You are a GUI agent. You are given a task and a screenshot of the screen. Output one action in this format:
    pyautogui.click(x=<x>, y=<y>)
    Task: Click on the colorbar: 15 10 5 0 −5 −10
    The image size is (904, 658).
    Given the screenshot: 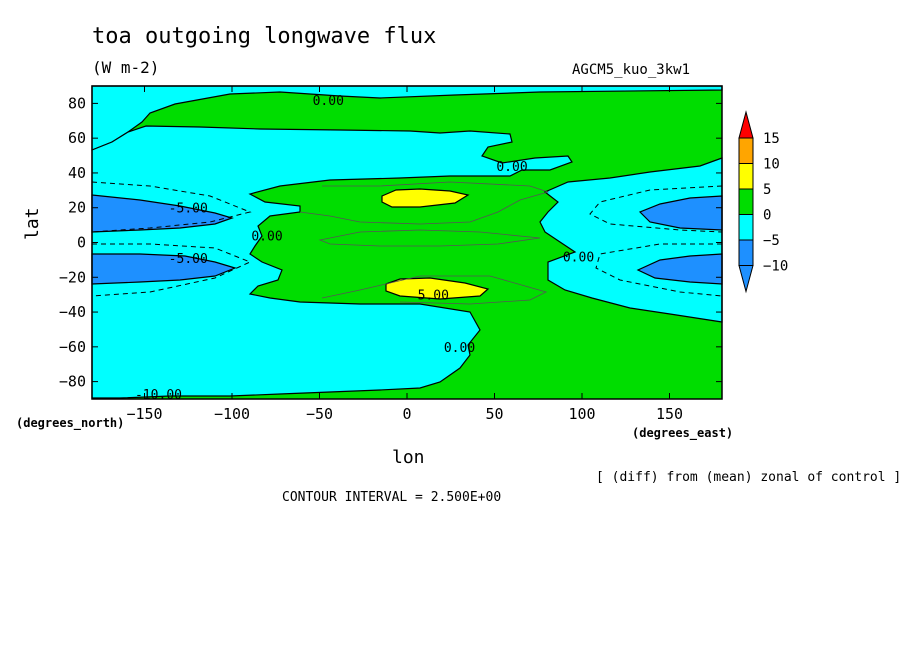 What is the action you would take?
    pyautogui.click(x=763, y=202)
    